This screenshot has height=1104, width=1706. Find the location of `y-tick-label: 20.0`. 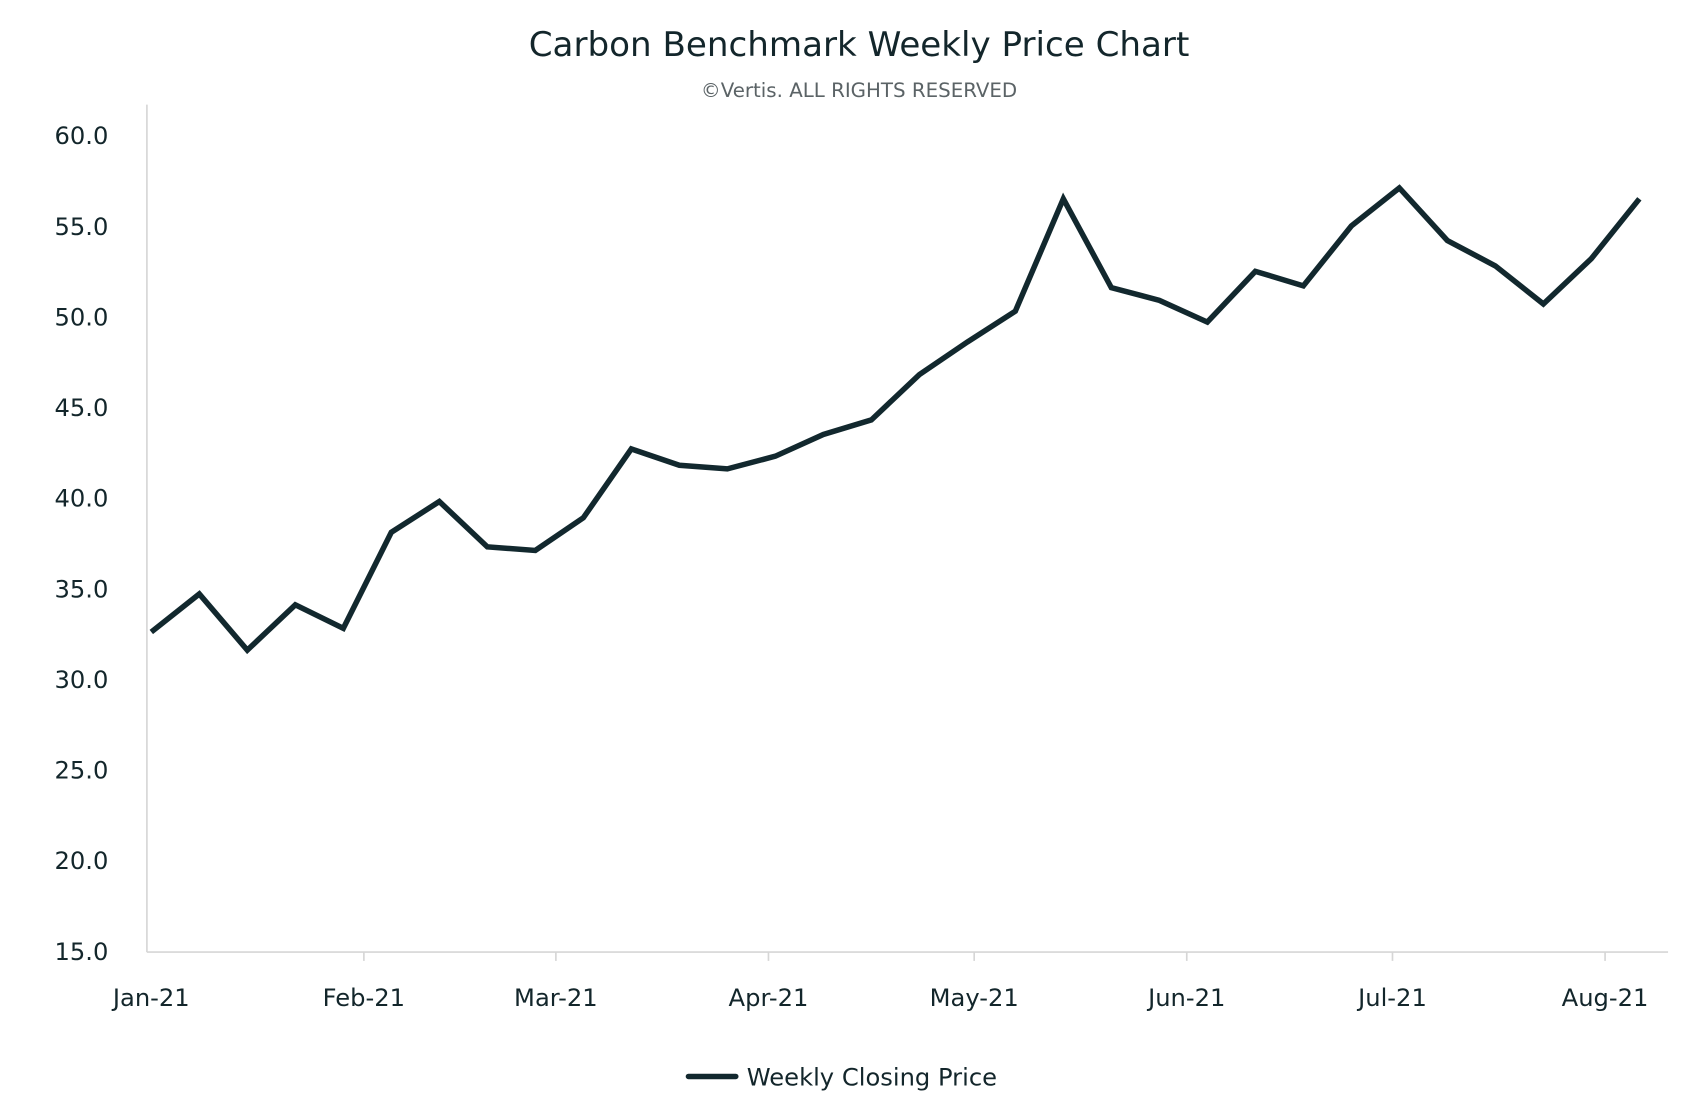

y-tick-label: 20.0 is located at coordinates (81, 861).